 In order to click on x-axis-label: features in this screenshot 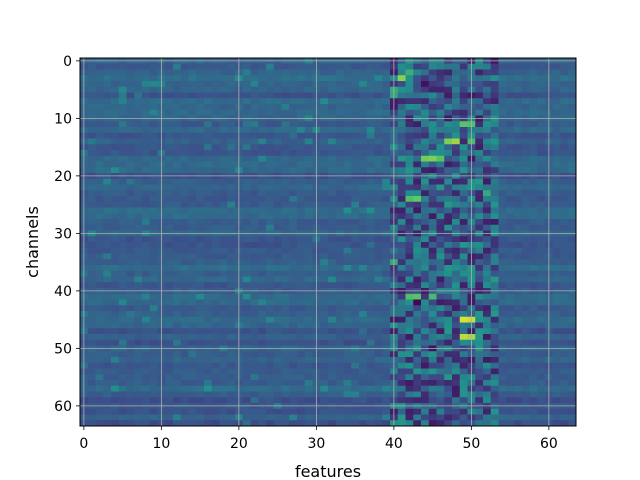, I will do `click(328, 471)`.